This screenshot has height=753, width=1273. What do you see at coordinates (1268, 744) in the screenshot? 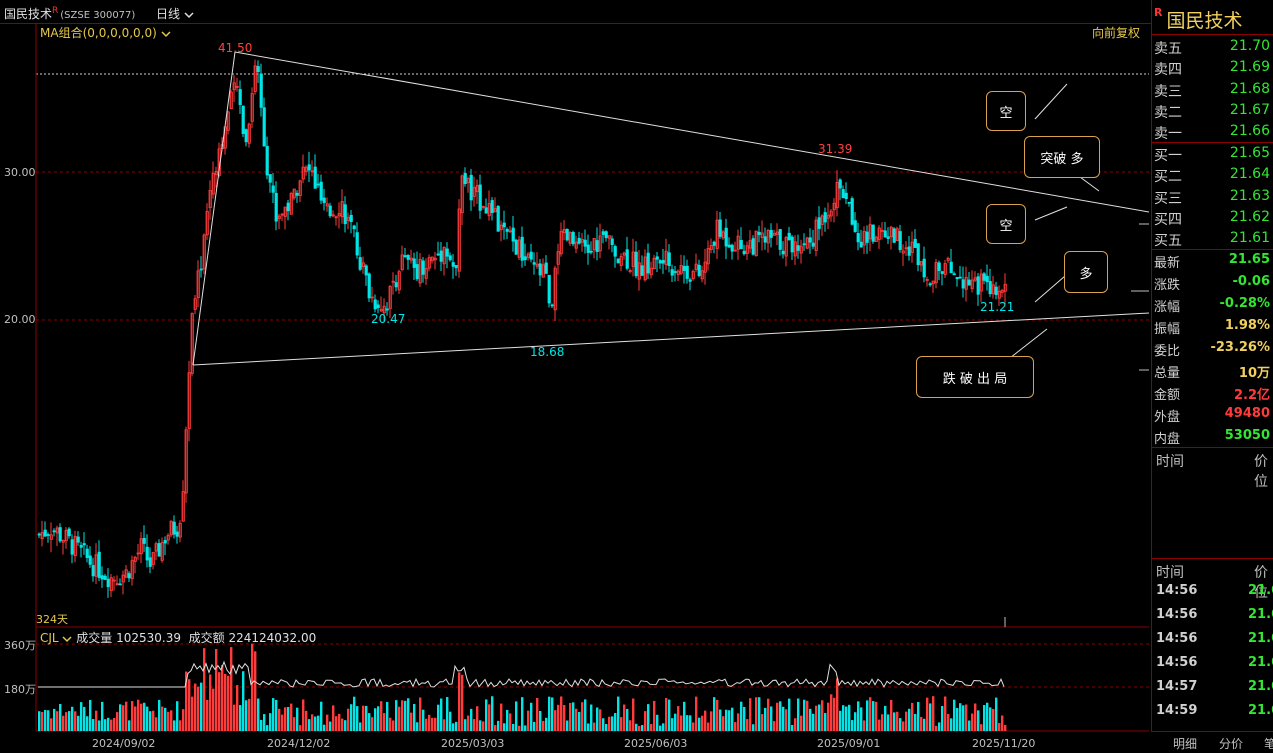
I see `tab-trades: 笔` at bounding box center [1268, 744].